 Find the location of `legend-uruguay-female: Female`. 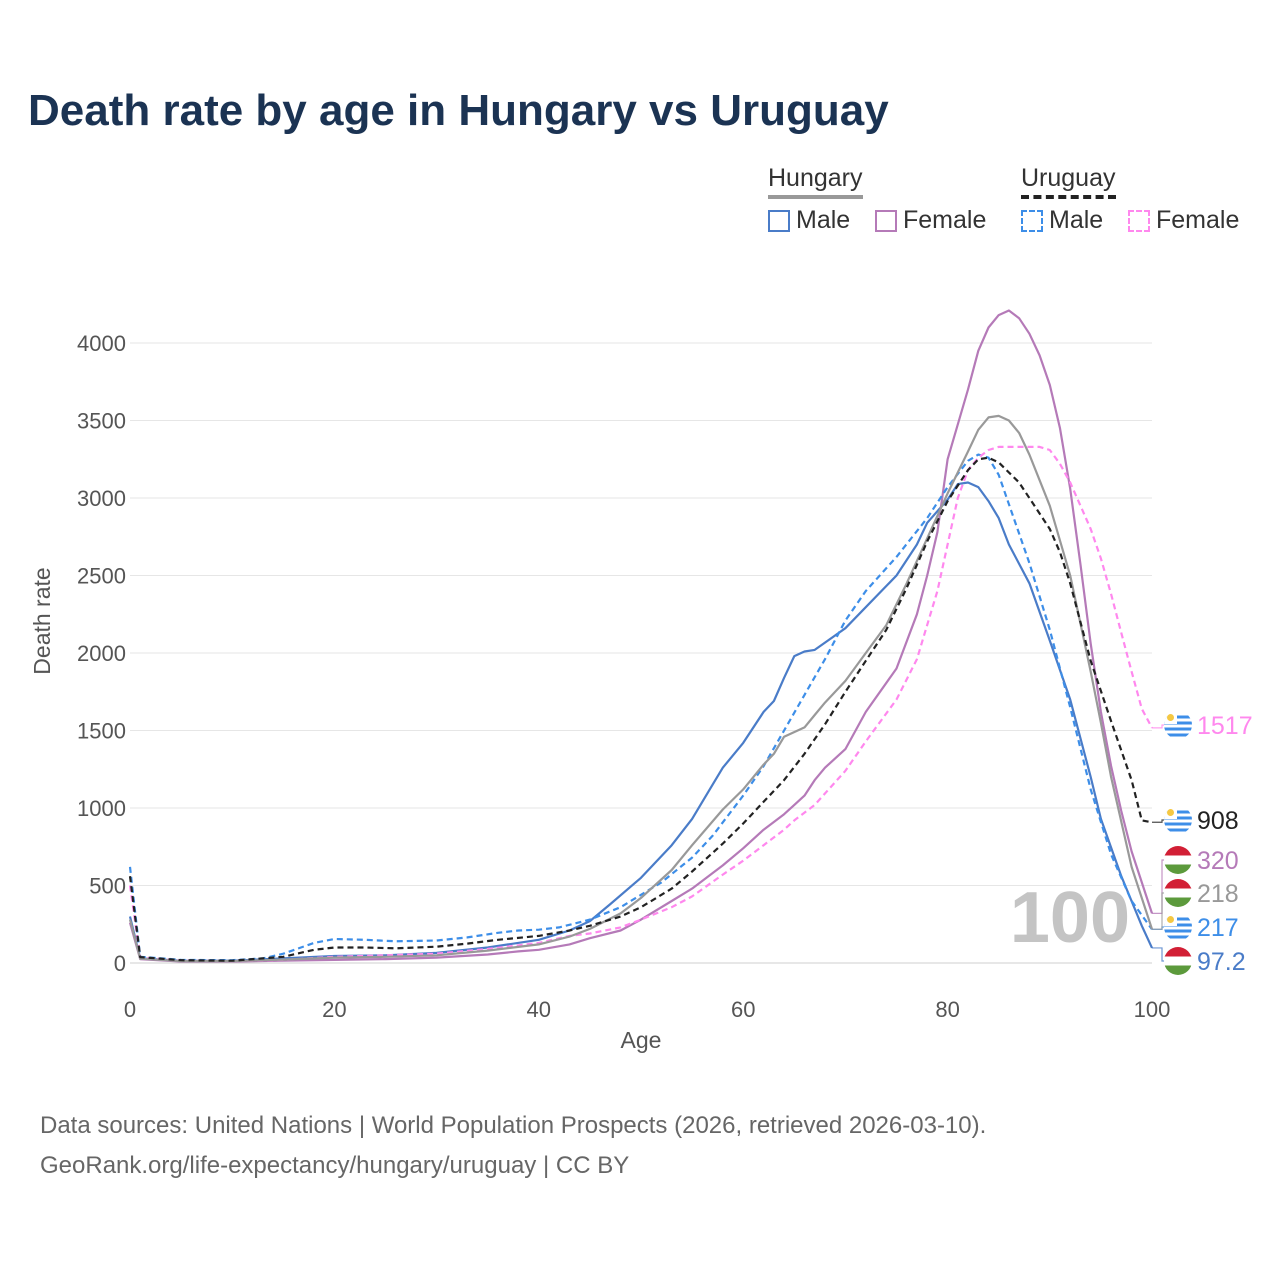

legend-uruguay-female: Female is located at coordinates (1183, 220).